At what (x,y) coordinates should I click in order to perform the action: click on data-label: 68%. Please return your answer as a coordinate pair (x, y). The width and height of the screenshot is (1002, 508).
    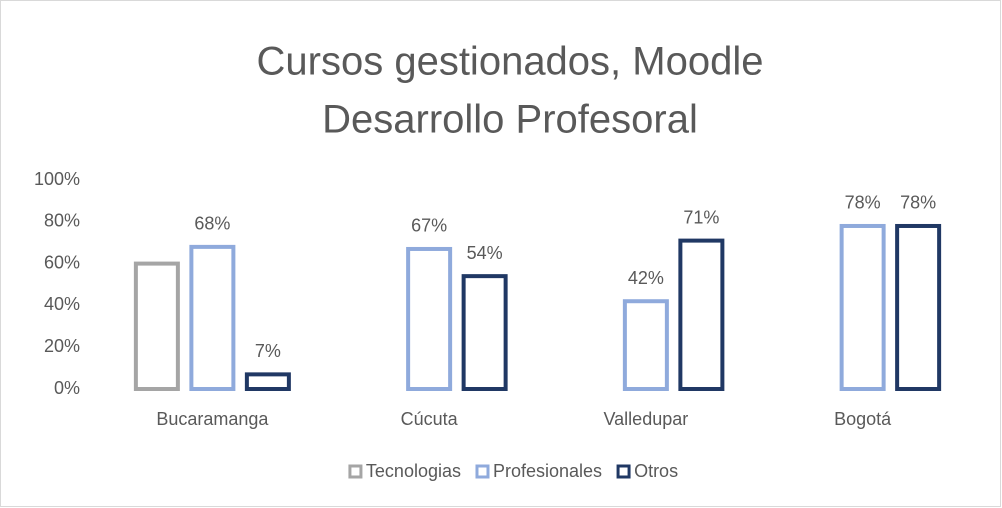
    Looking at the image, I should click on (212, 224).